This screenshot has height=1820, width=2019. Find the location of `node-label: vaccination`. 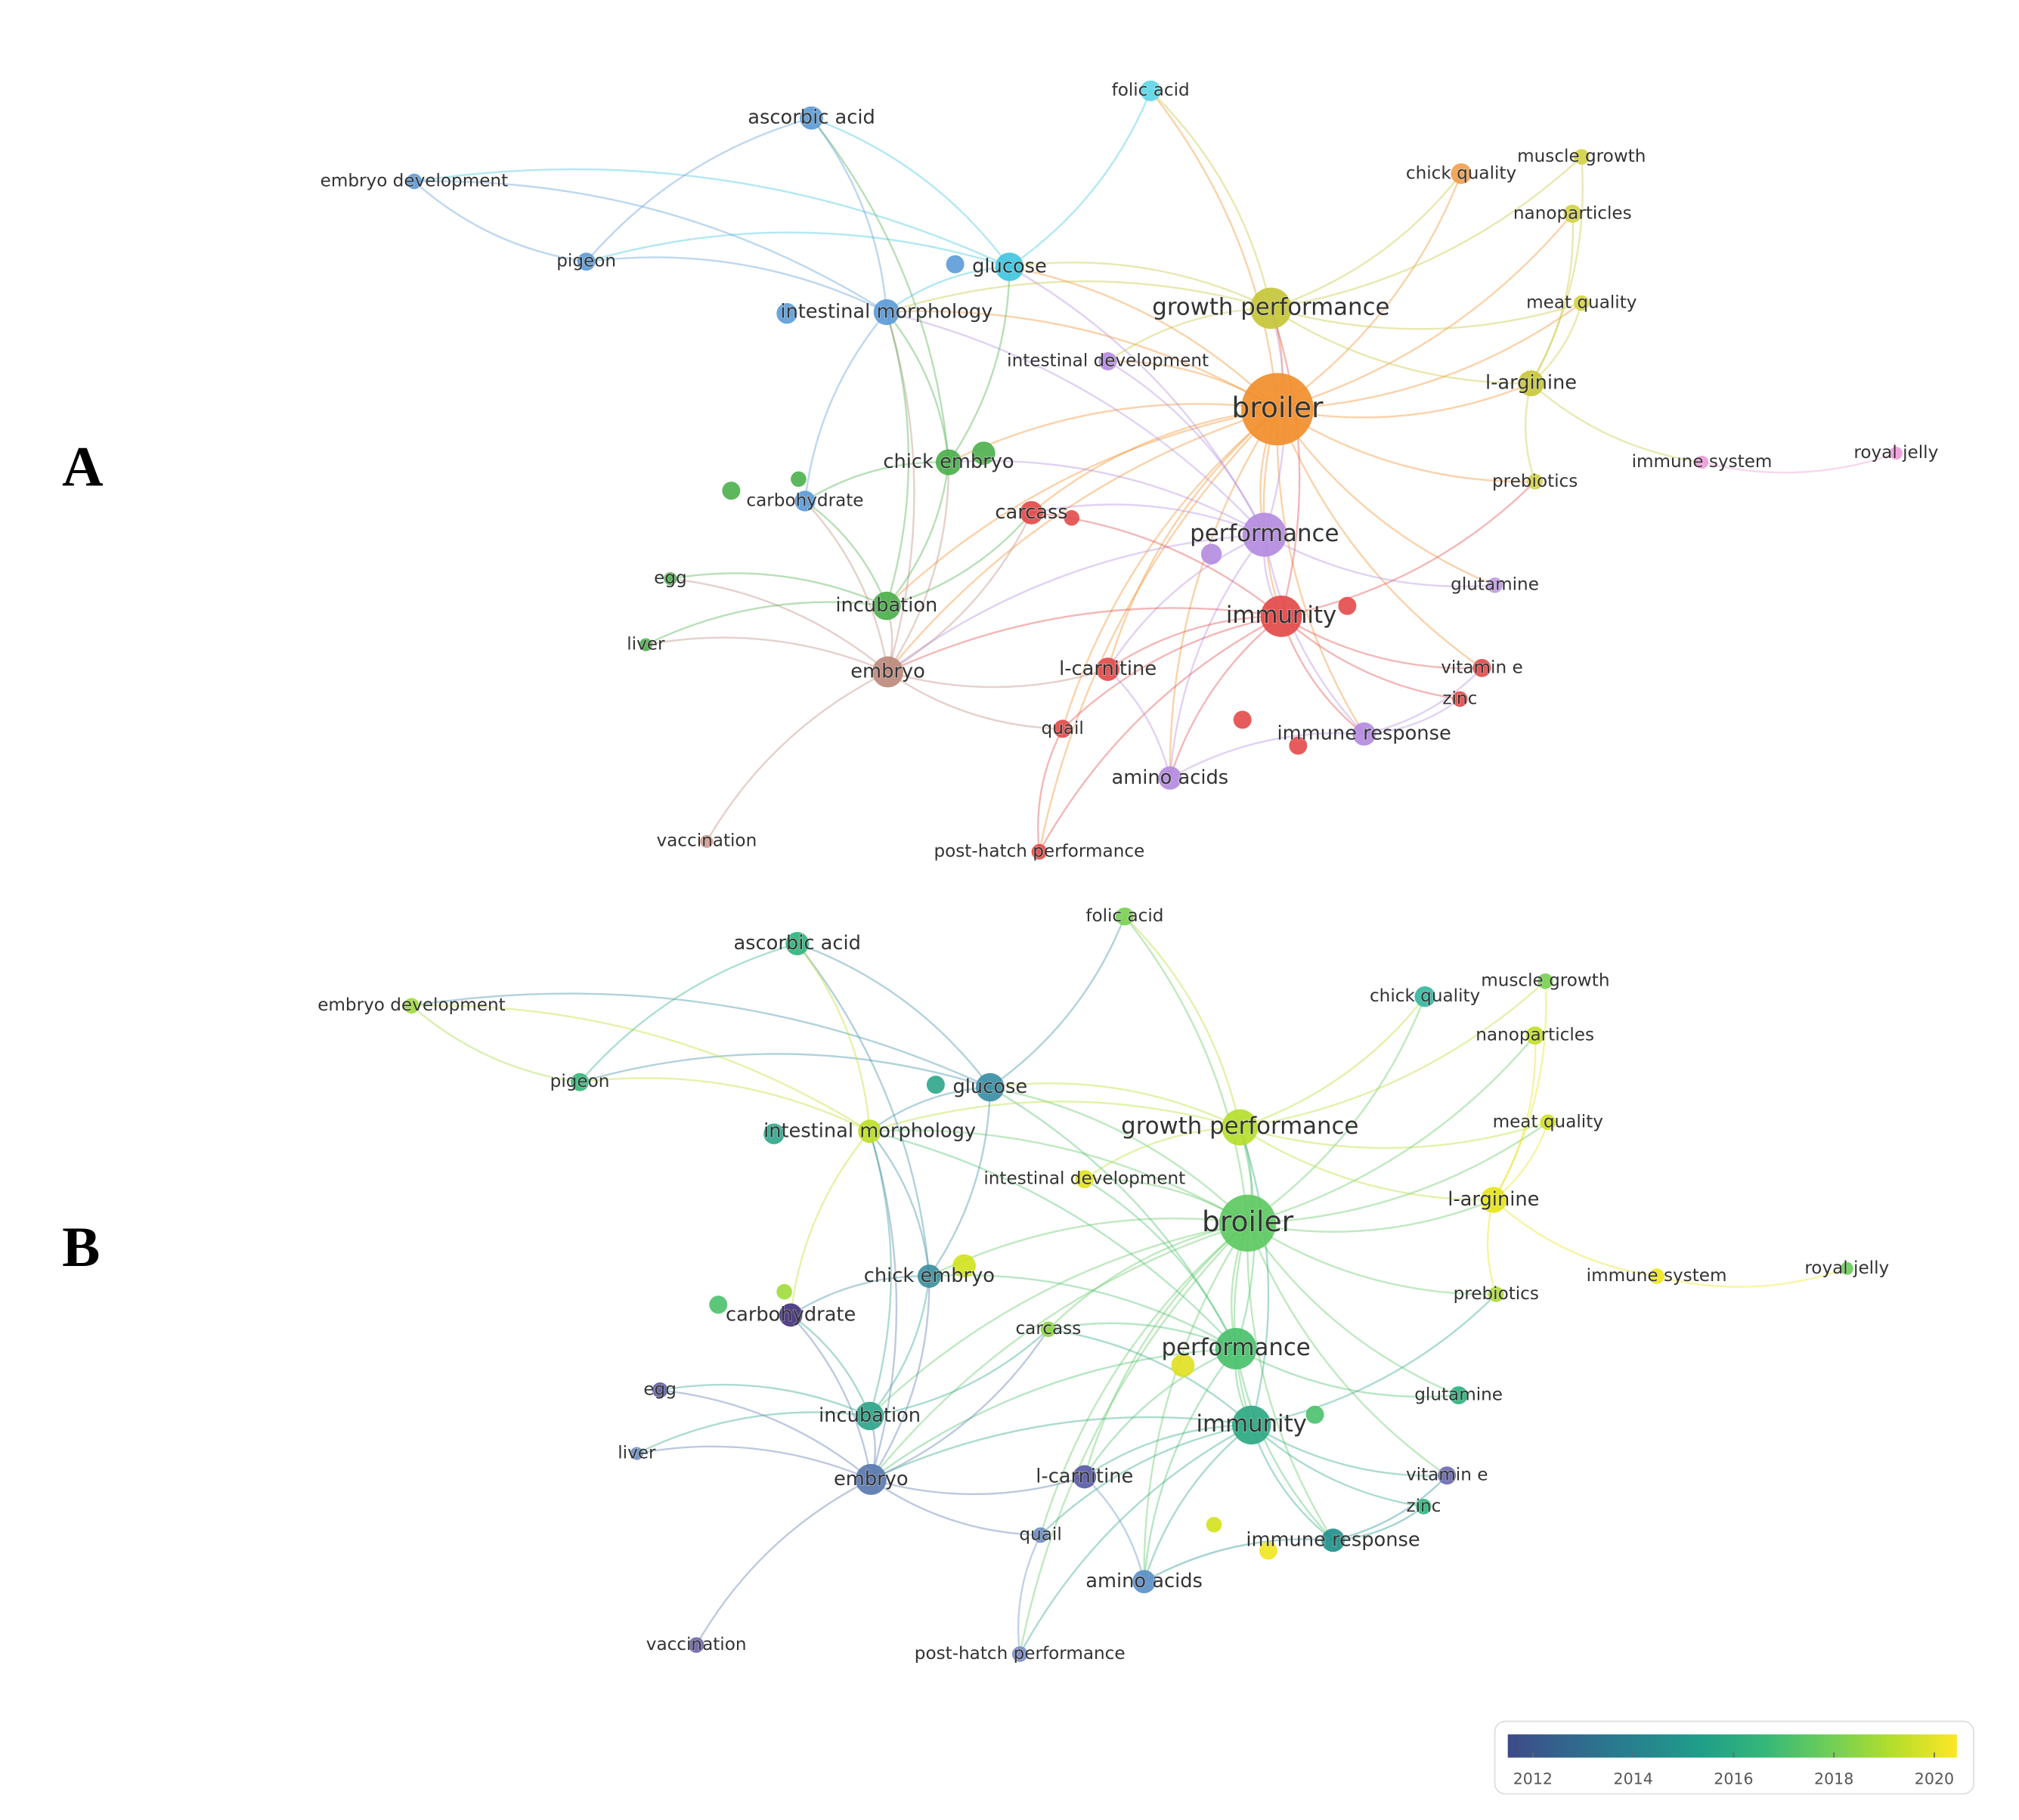

node-label: vaccination is located at coordinates (706, 841).